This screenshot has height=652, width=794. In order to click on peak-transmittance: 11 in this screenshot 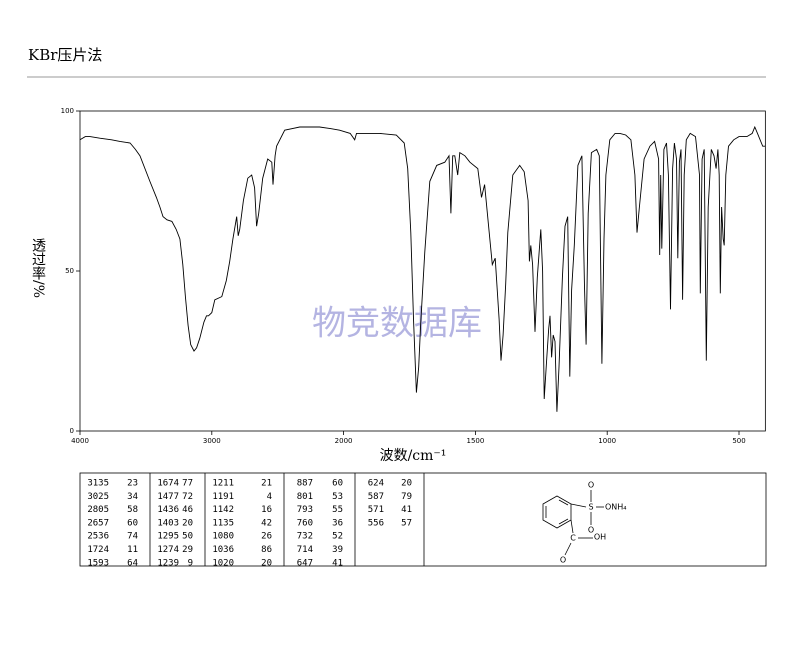, I will do `click(132, 550)`.